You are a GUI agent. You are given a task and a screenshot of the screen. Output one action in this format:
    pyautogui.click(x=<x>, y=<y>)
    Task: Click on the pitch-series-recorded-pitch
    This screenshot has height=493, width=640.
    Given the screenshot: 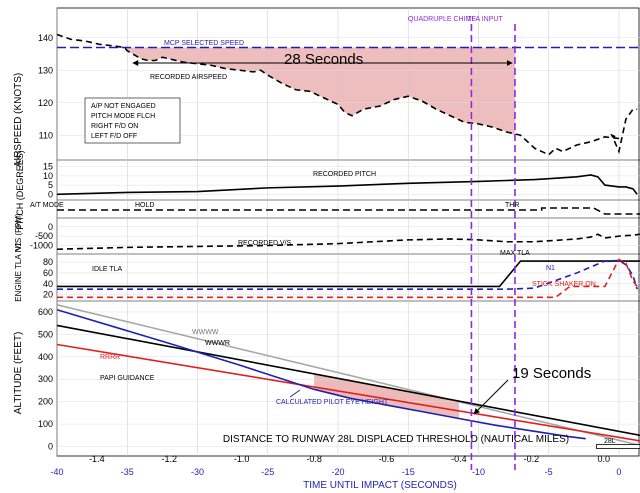 What is the action you would take?
    pyautogui.click(x=347, y=185)
    